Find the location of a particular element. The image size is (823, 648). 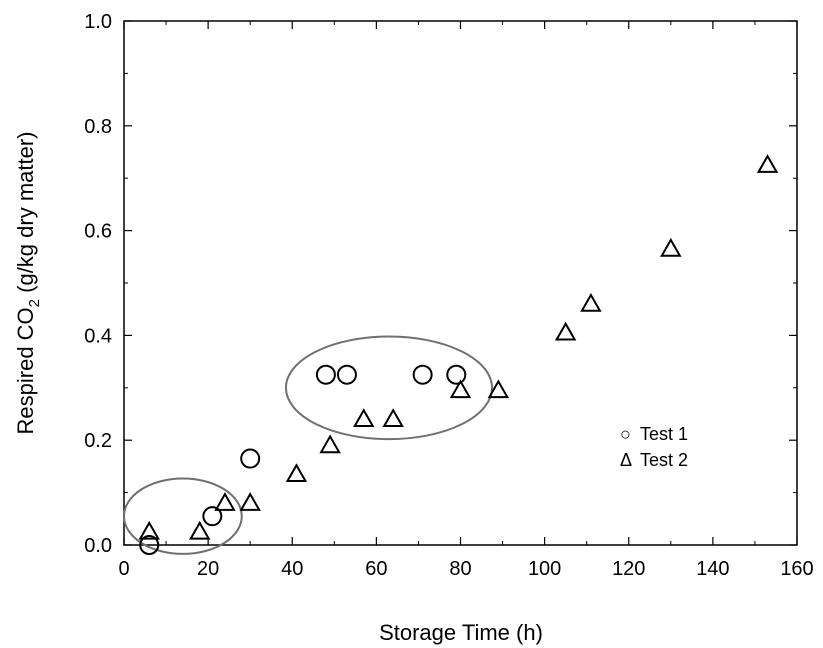

y-axis-title-rest: (g/kg dry matter) is located at coordinates (25, 215).